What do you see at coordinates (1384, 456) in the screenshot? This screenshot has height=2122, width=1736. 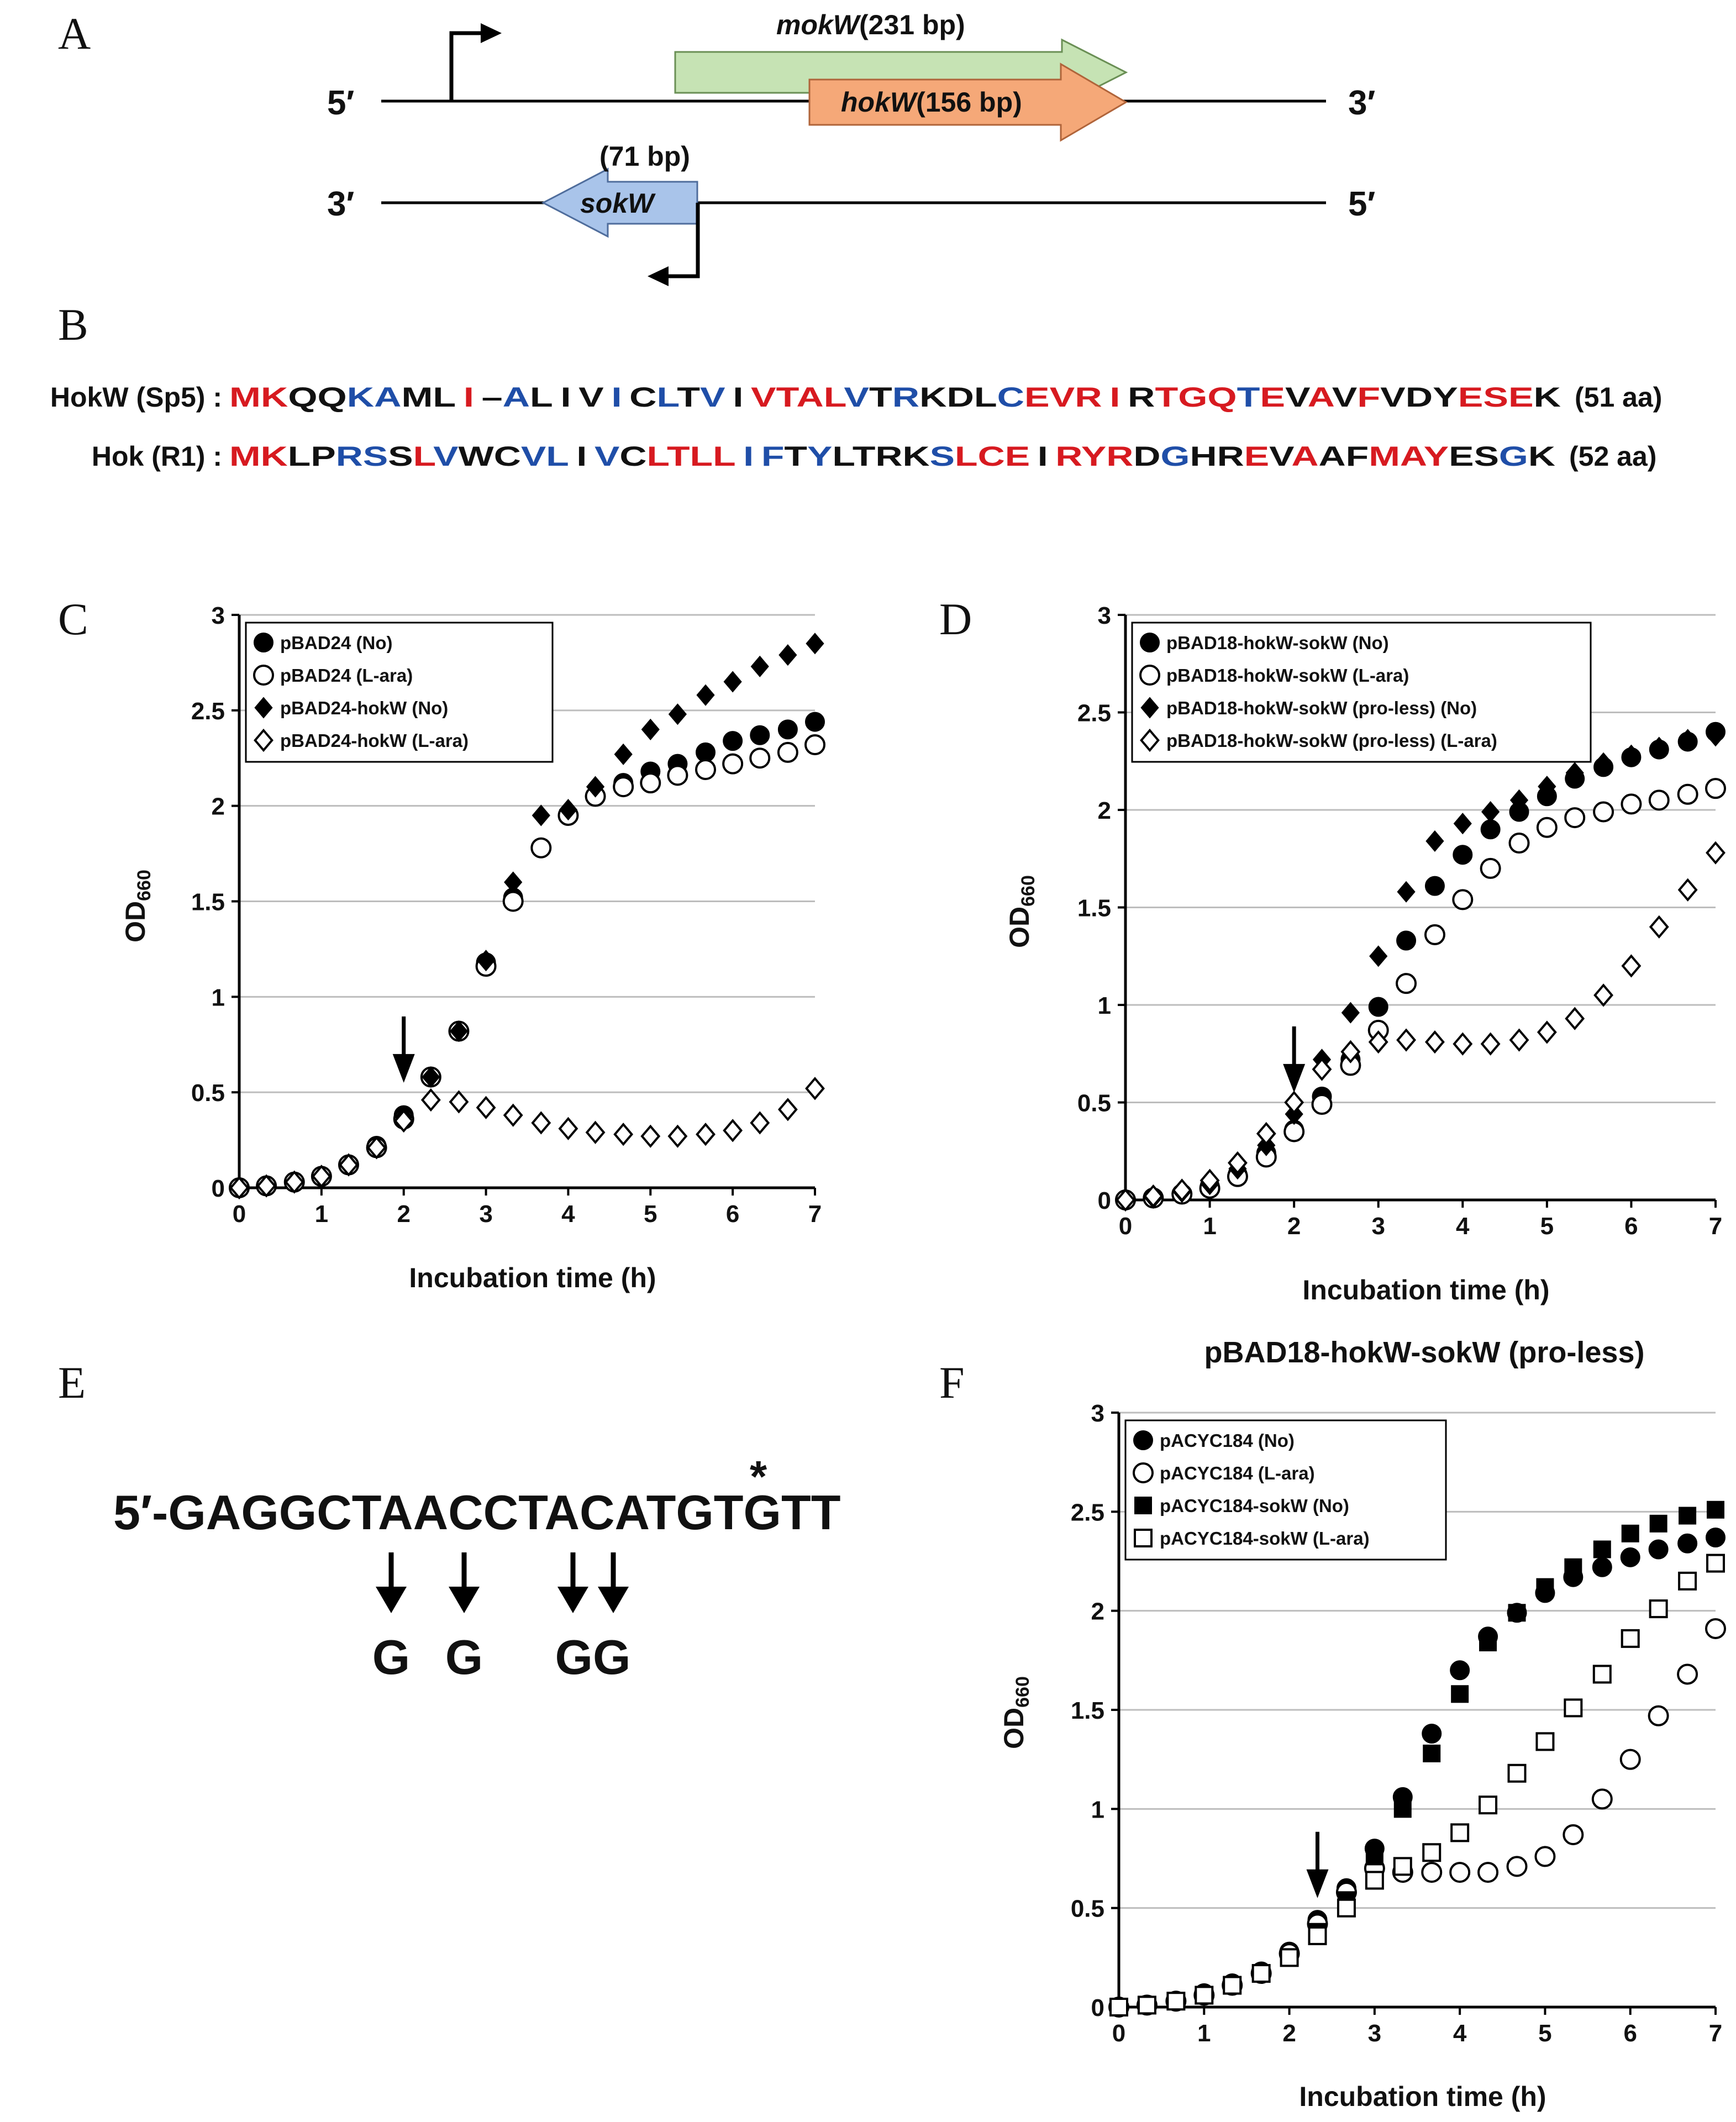 I see `residue: M` at bounding box center [1384, 456].